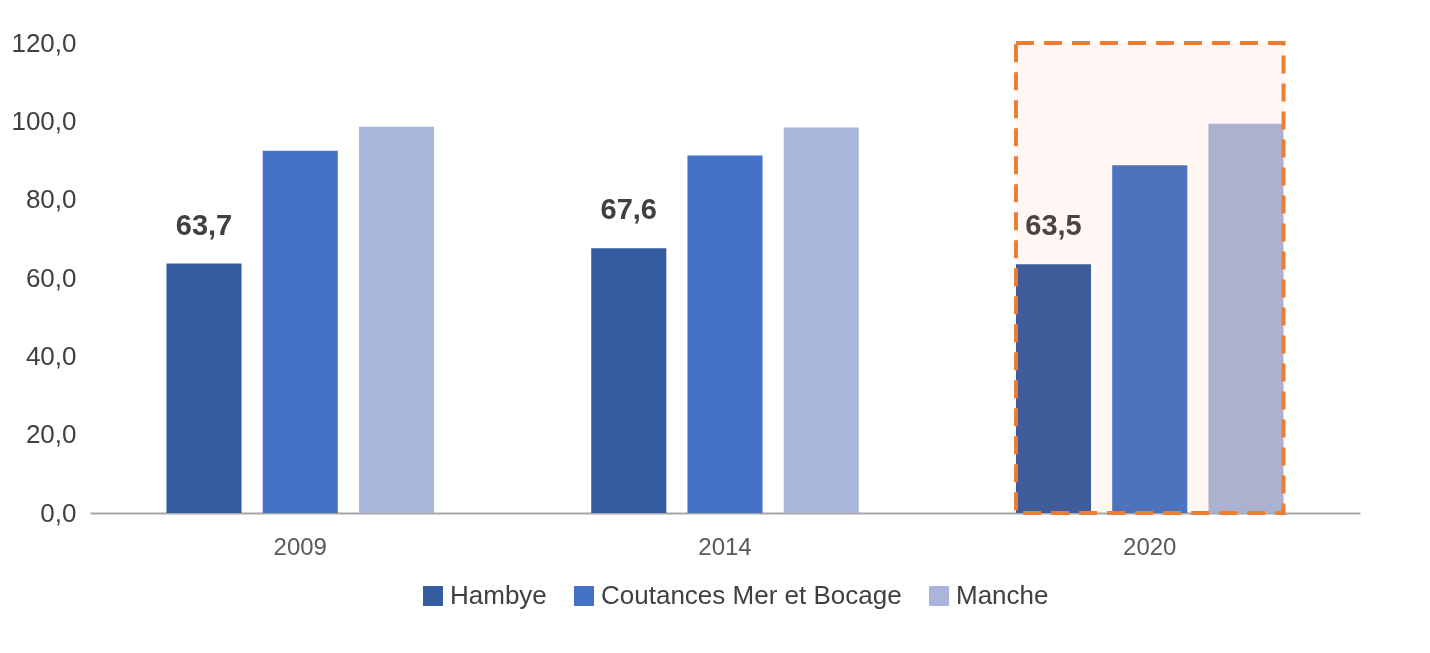 This screenshot has height=653, width=1430. Describe the element at coordinates (204, 224) in the screenshot. I see `data-label: 63,7` at that location.